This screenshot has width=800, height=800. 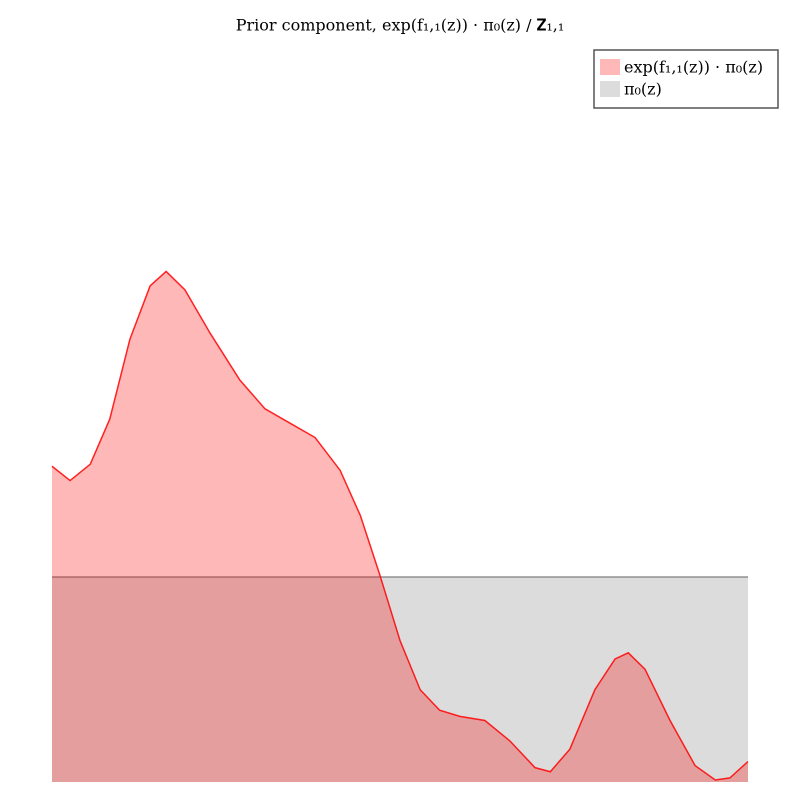 I want to click on legend-box, so click(x=686, y=79).